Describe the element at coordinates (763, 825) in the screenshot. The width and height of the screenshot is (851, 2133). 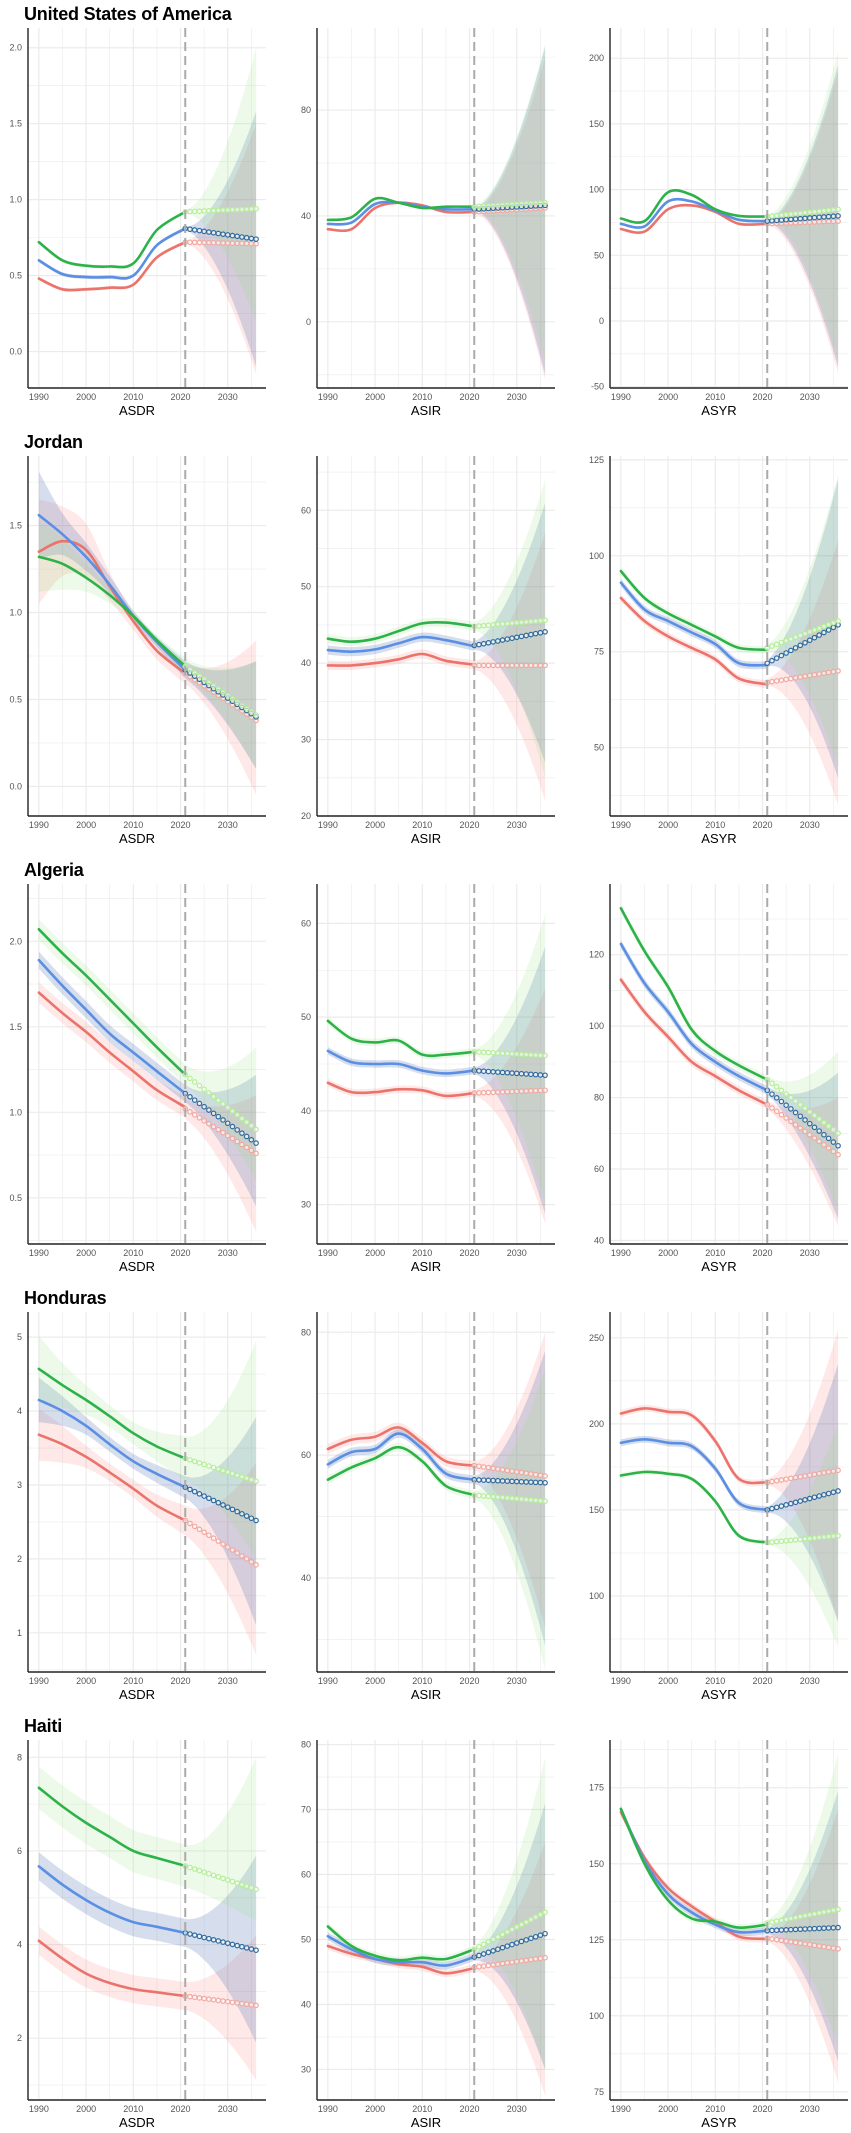
I see `x-tick-label: 2020` at that location.